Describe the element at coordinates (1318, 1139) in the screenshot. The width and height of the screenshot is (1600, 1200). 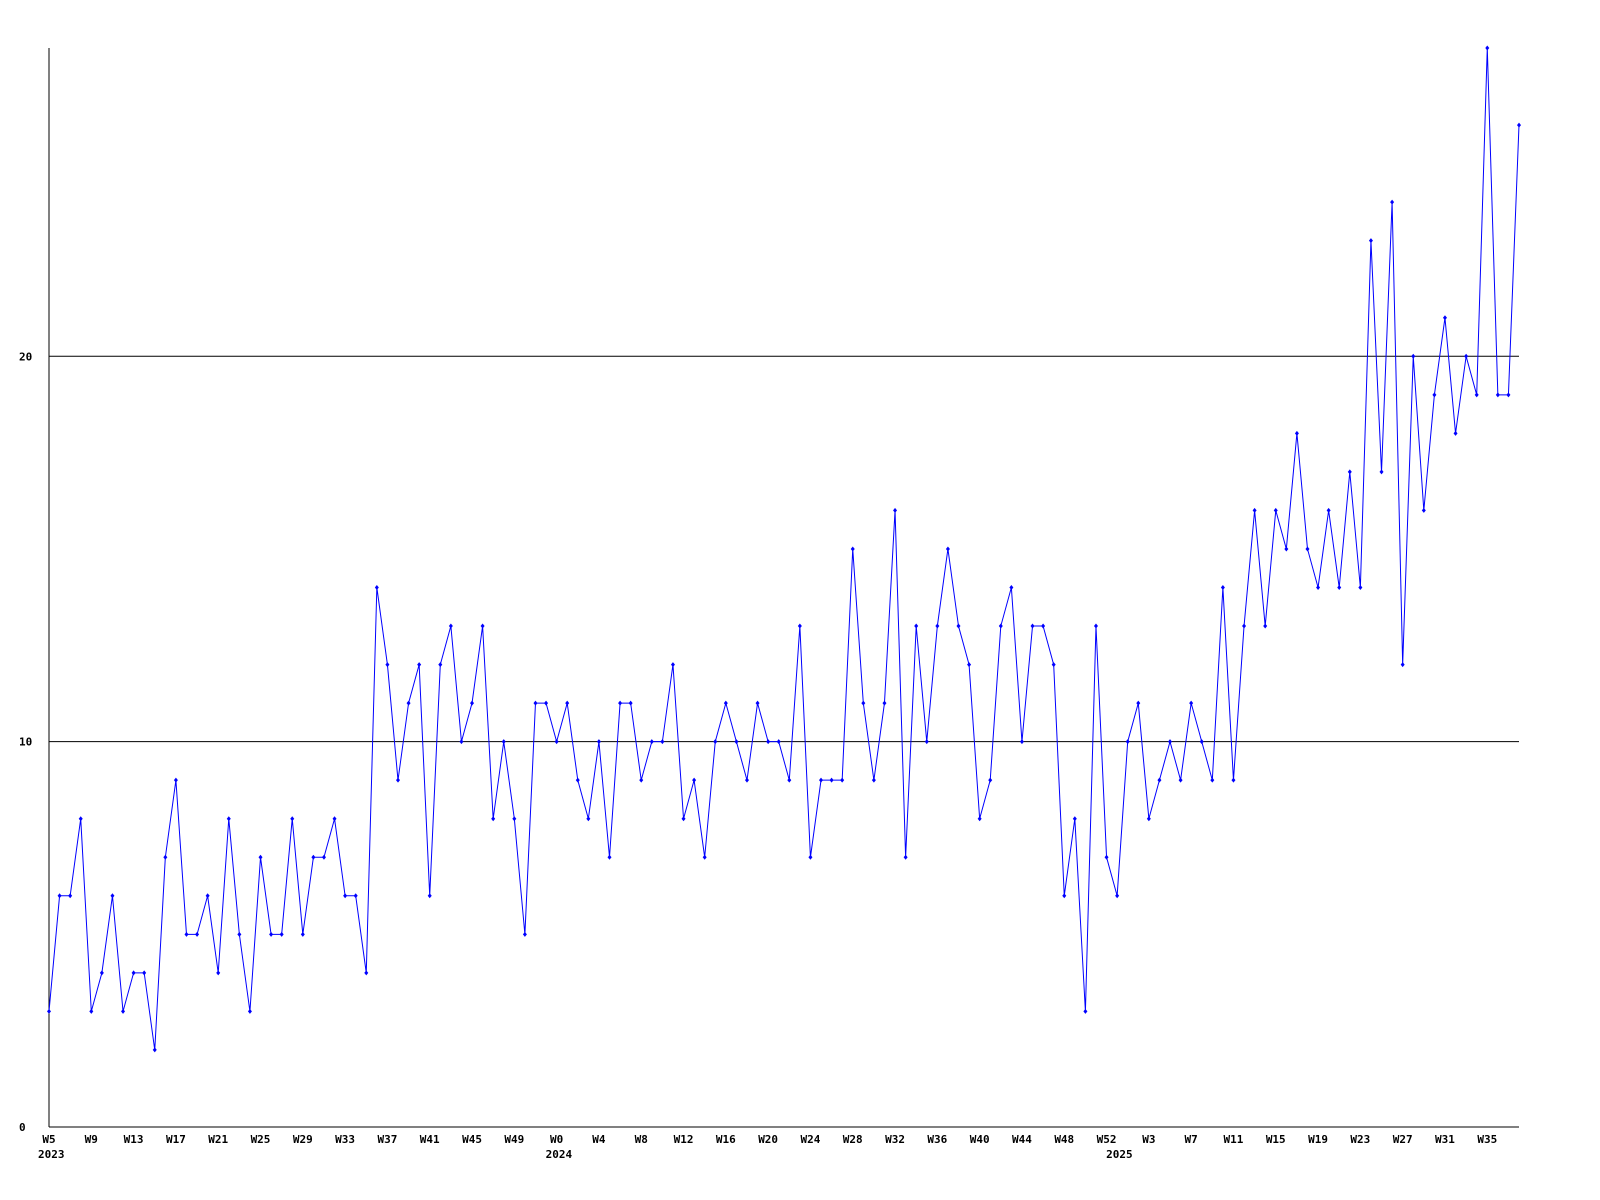
I see `x-tick-label: W19` at that location.